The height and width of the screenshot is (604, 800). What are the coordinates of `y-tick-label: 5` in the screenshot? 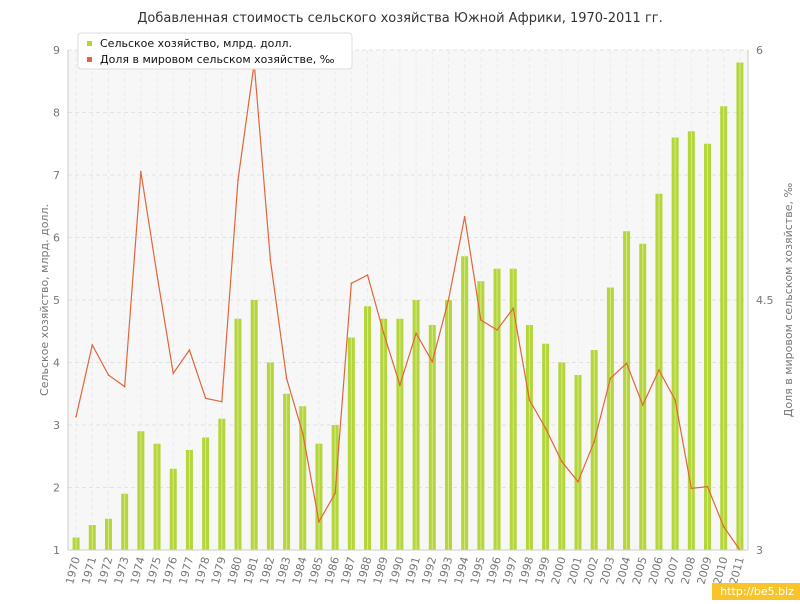 It's located at (56, 300).